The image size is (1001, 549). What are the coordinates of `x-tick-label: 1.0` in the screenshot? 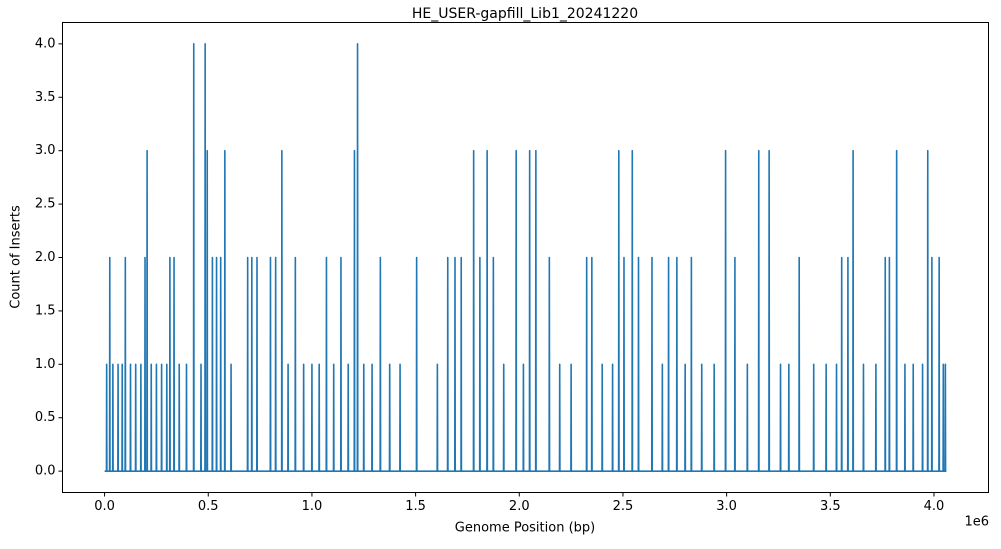 It's located at (312, 506).